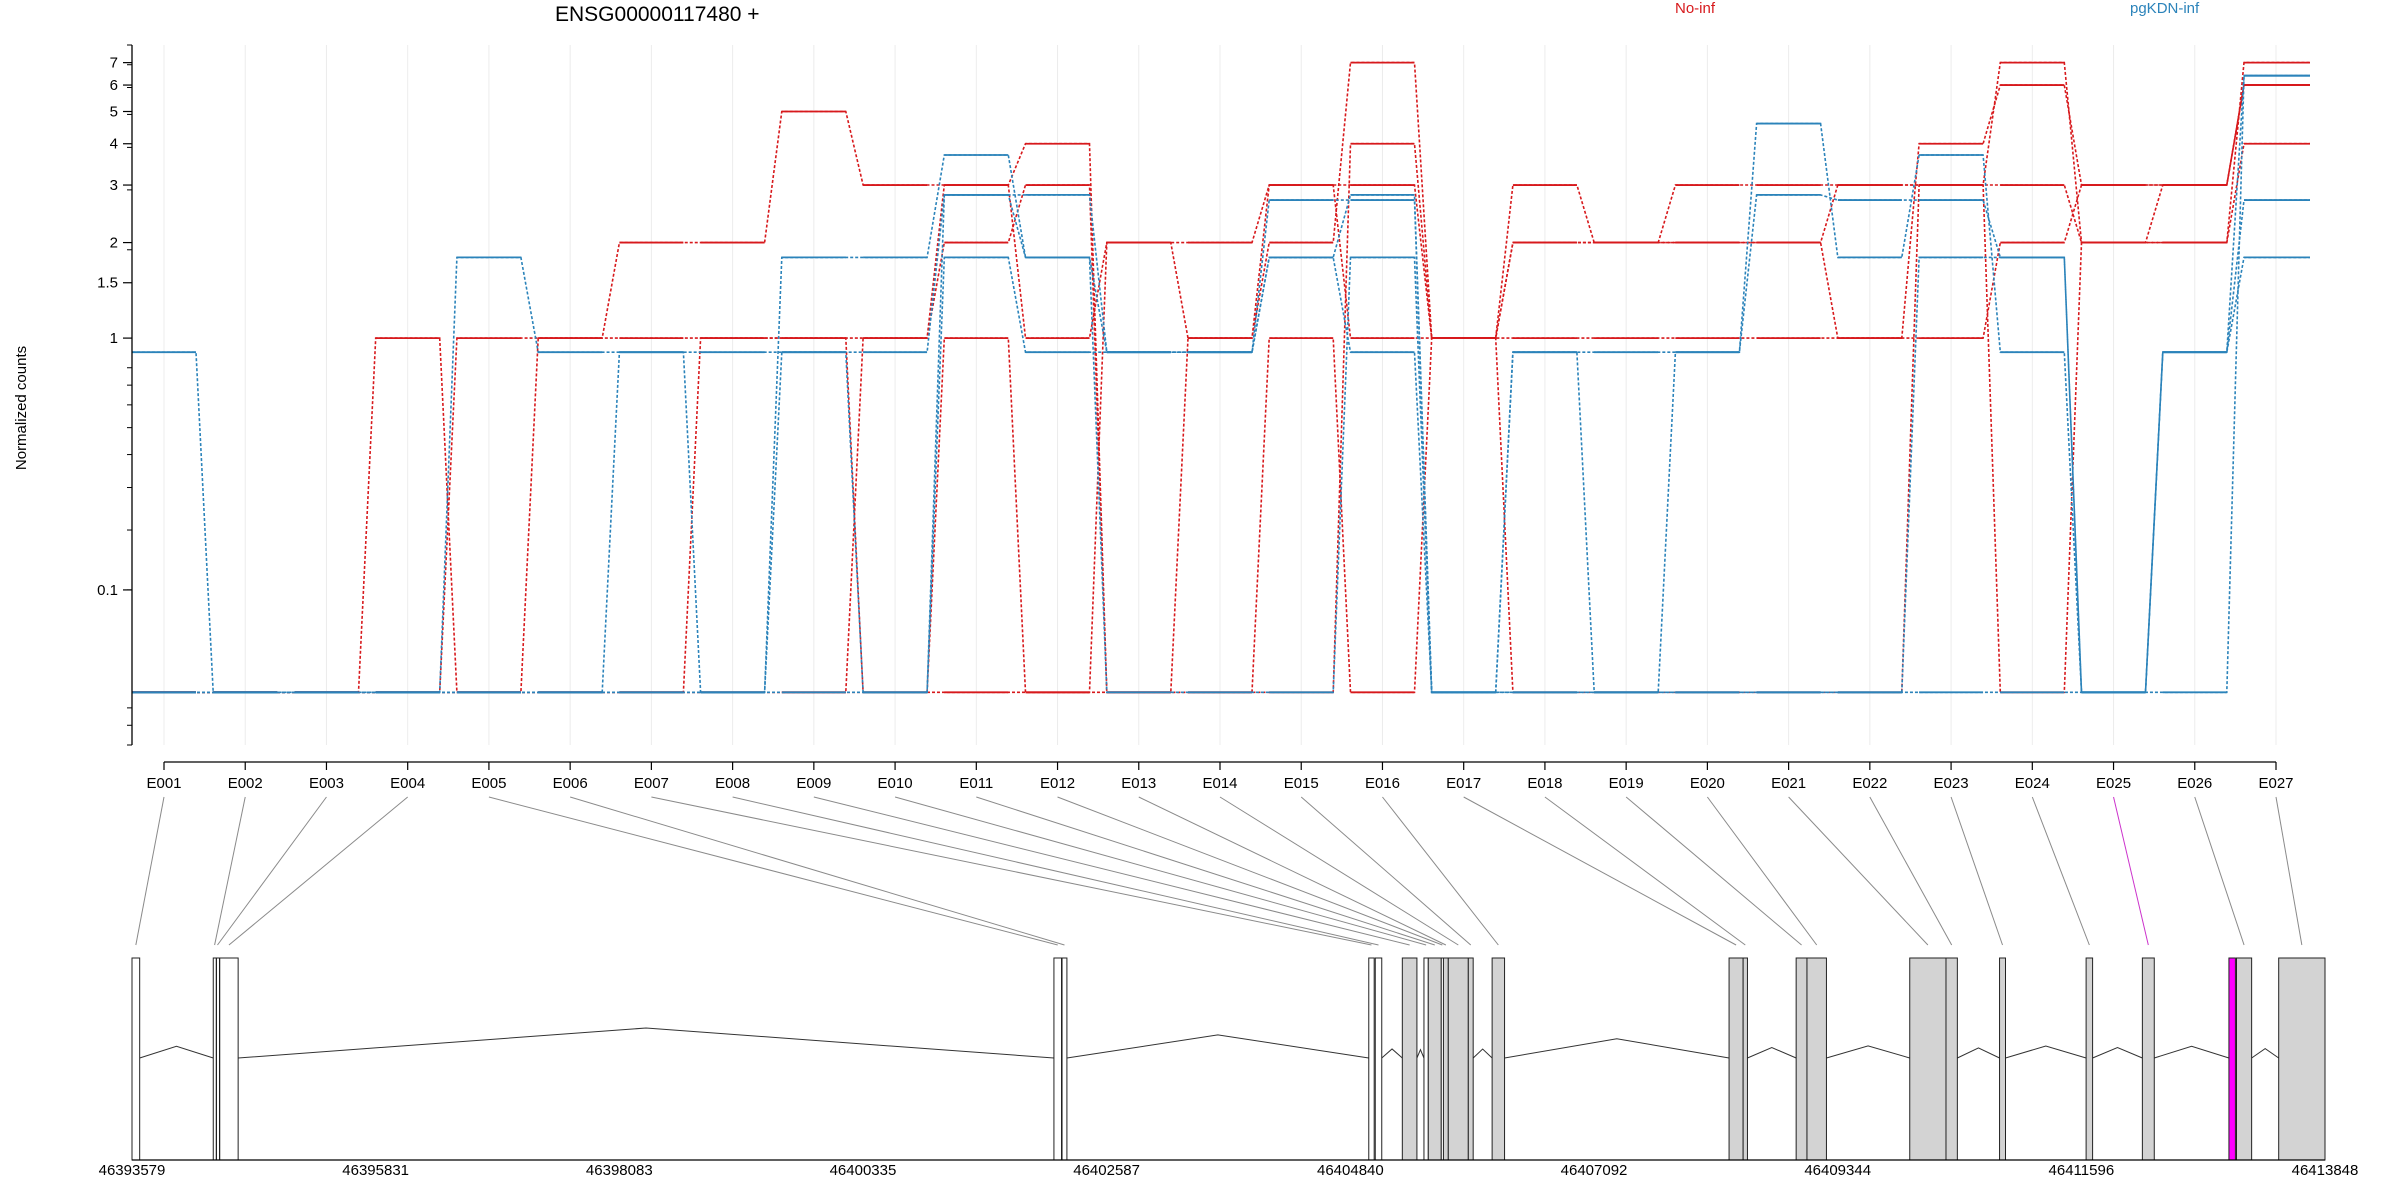 This screenshot has width=2400, height=1200. What do you see at coordinates (245, 783) in the screenshot?
I see `x-tick-label: E002` at bounding box center [245, 783].